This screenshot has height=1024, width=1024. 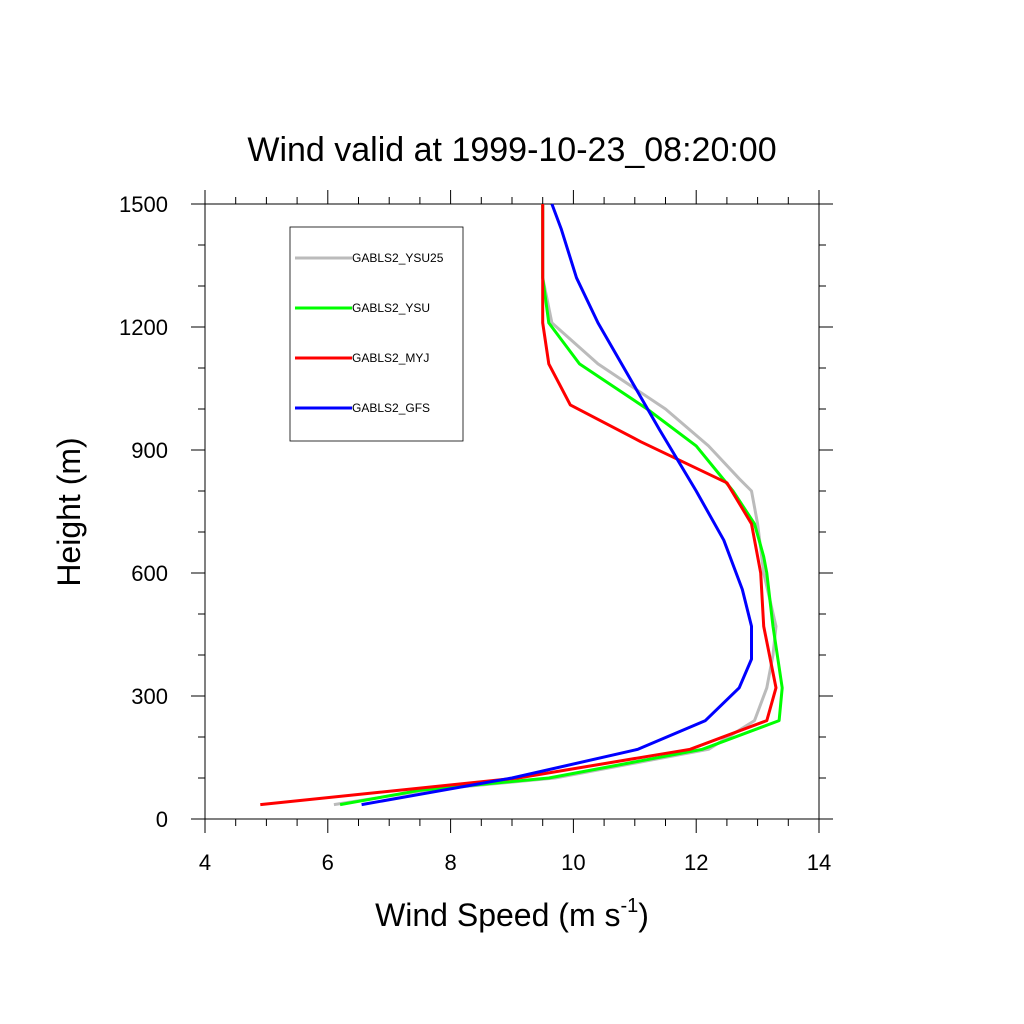 I want to click on y-tick-label: 900, so click(x=149, y=450).